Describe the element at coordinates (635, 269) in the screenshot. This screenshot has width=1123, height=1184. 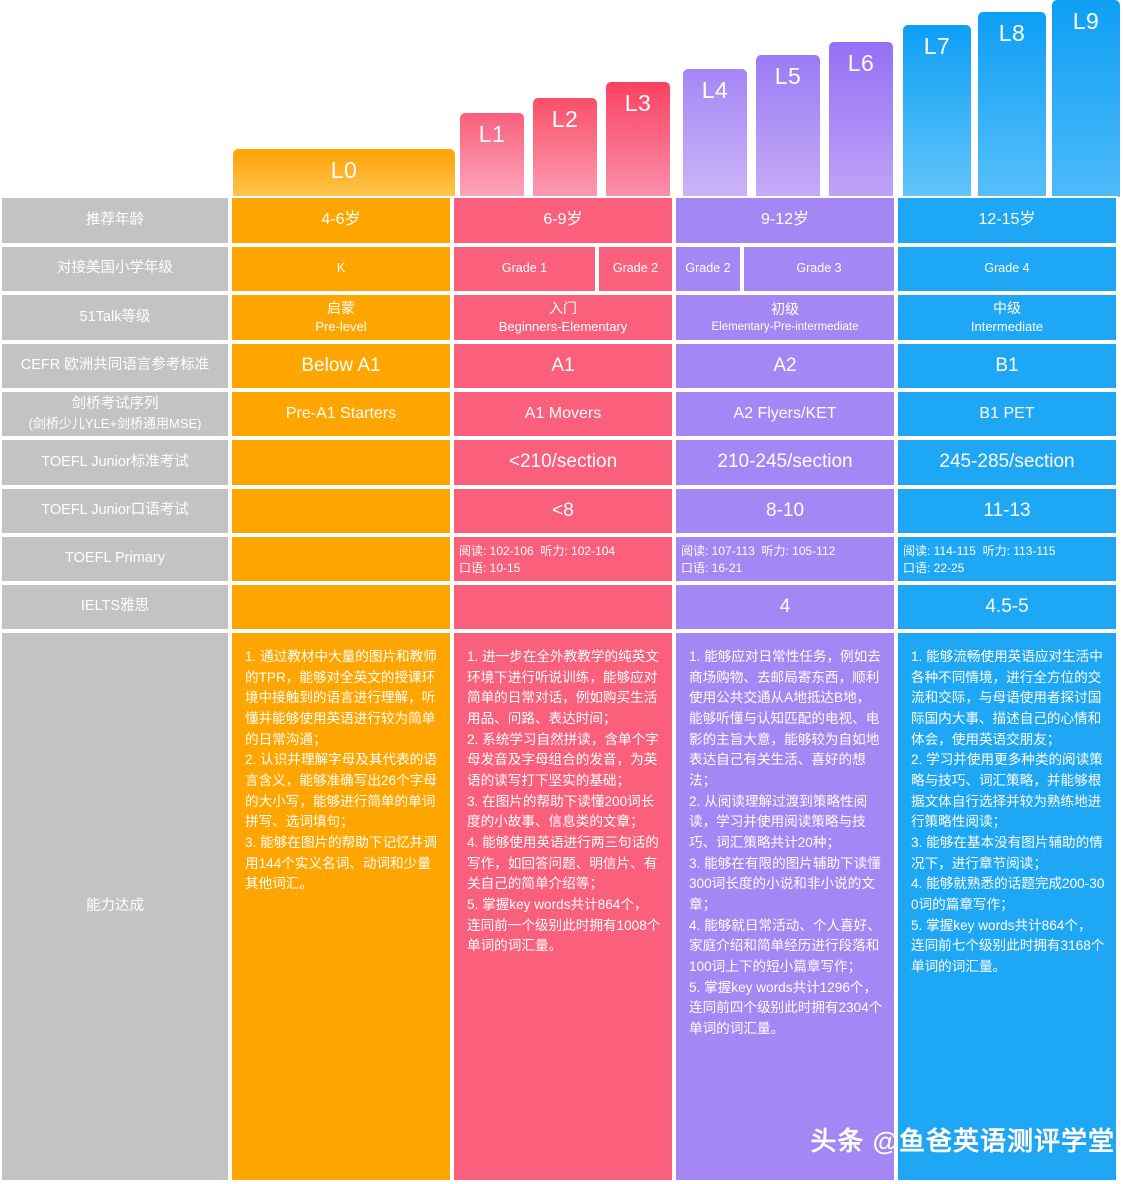
I see `cell-us-grade-pink-b: Grade 2` at that location.